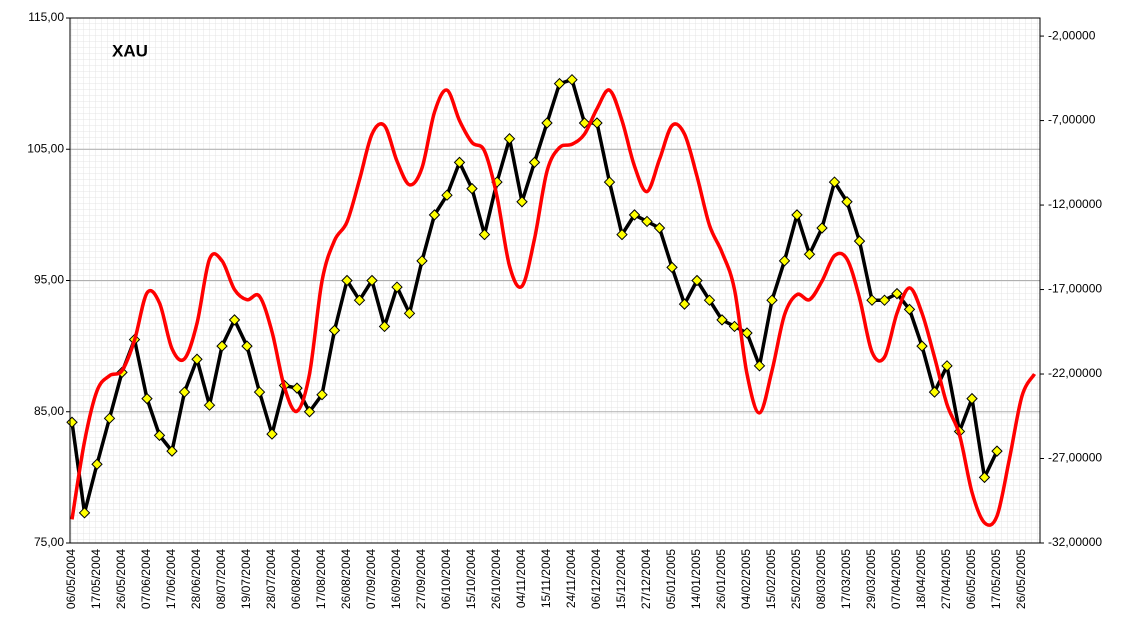  I want to click on x-tick-label: 26/05/2004, so click(121, 579).